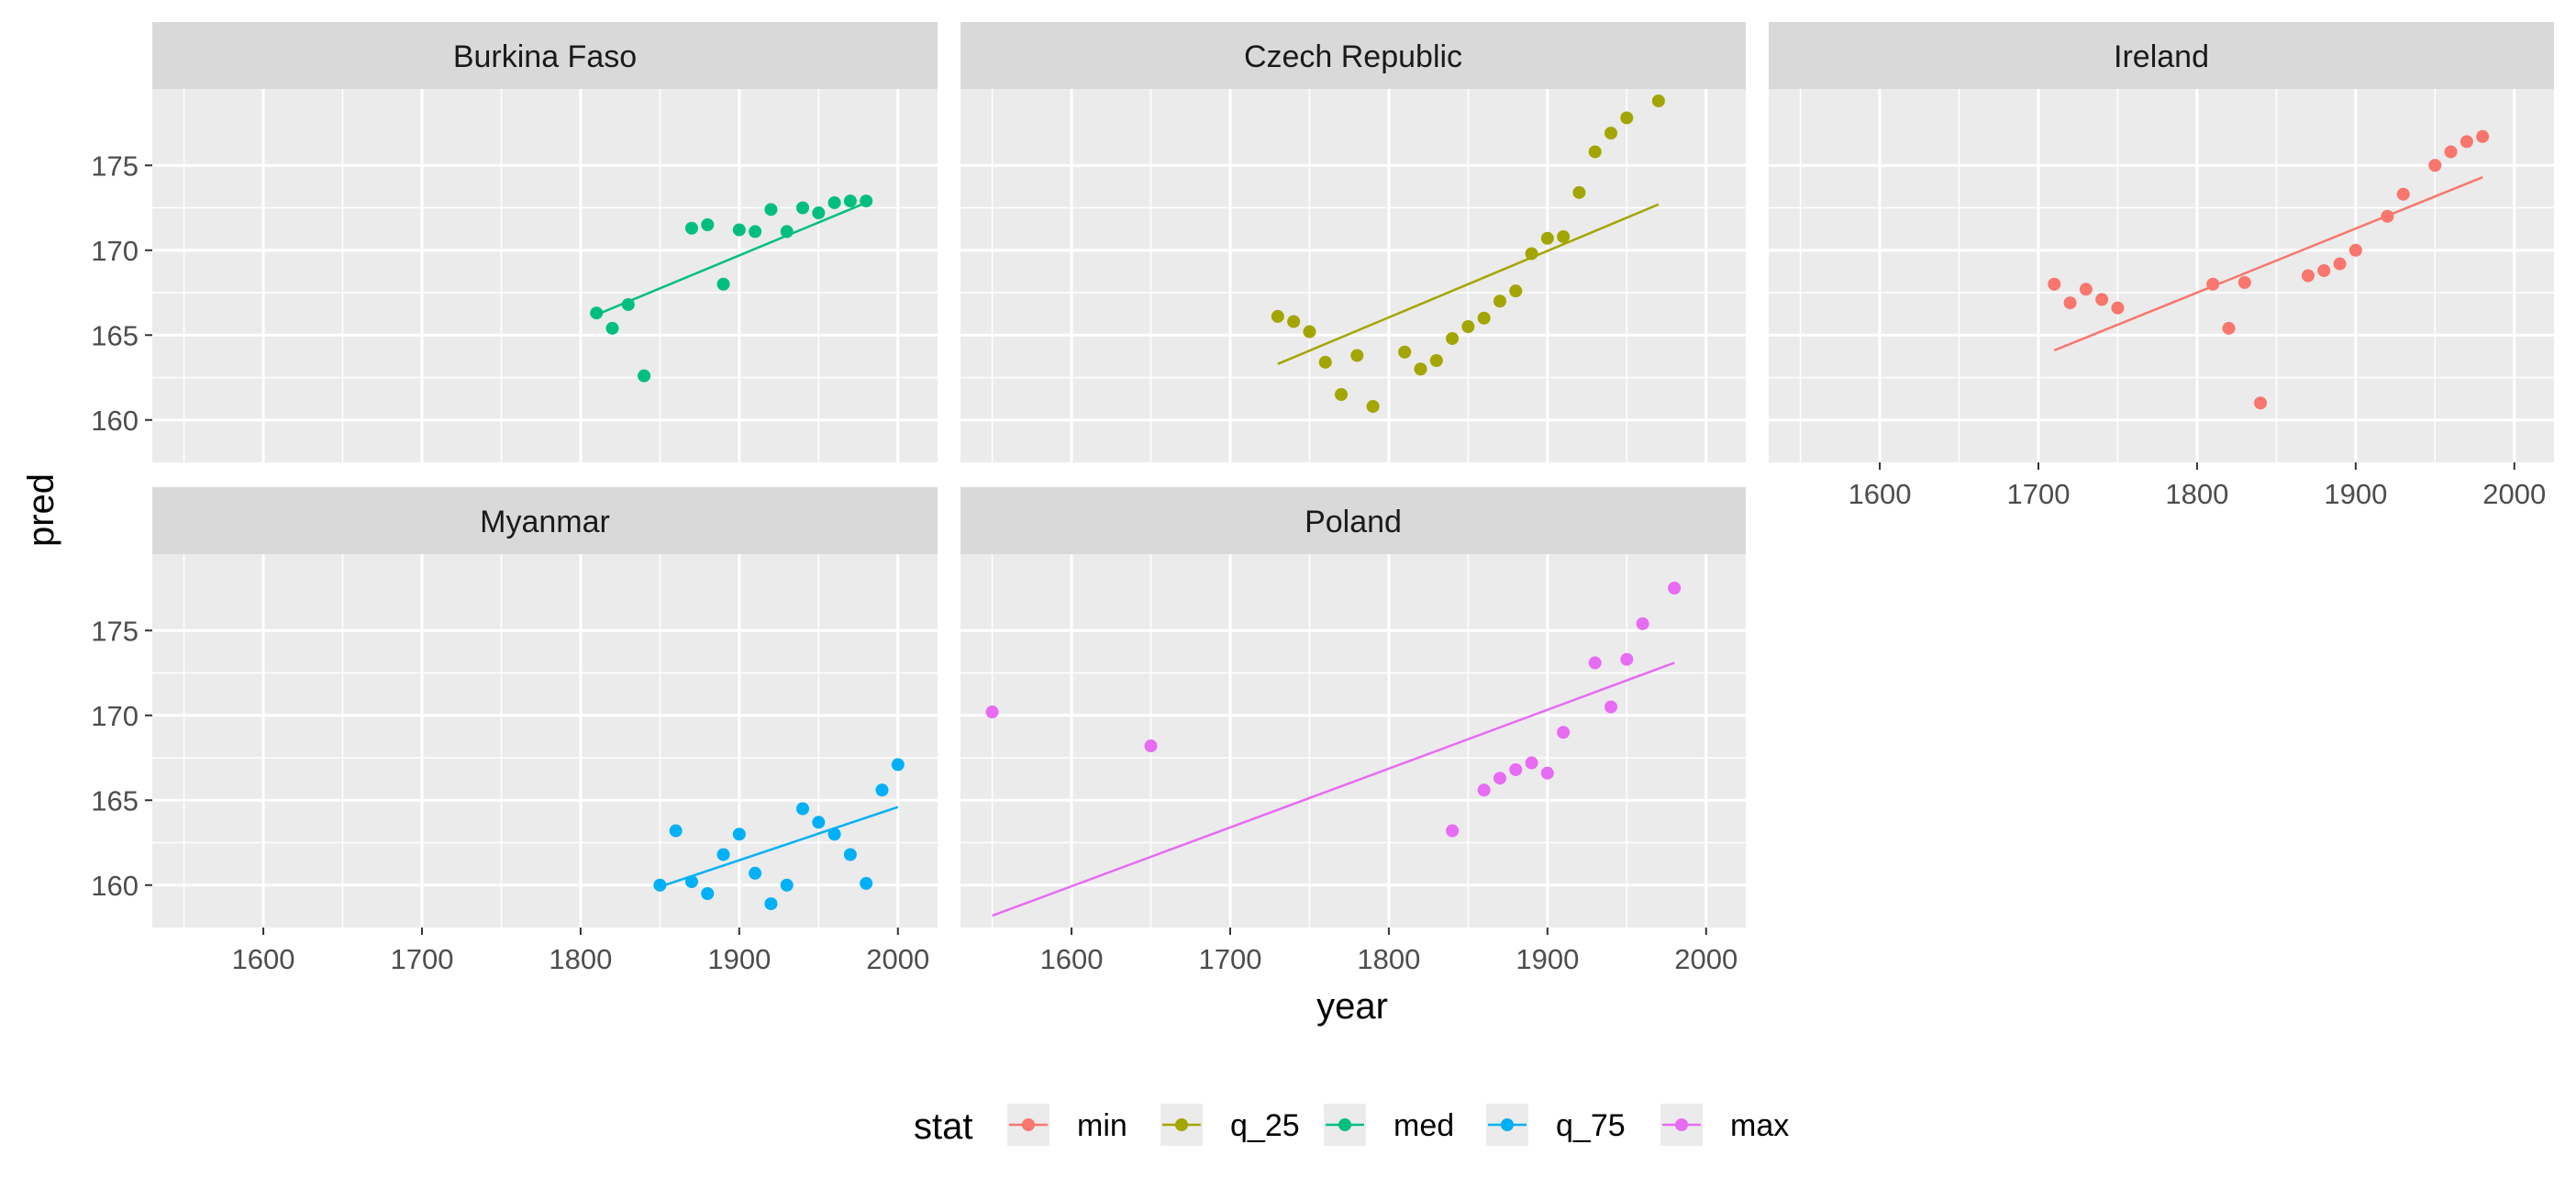 The height and width of the screenshot is (1189, 2576). What do you see at coordinates (1265, 1126) in the screenshot?
I see `legend-label: q_25` at bounding box center [1265, 1126].